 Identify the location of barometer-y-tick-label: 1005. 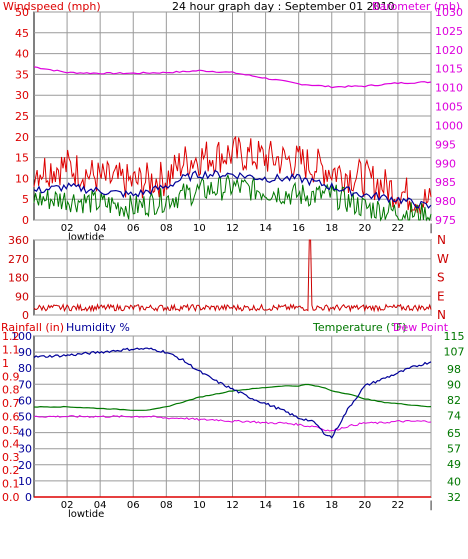
(449, 107).